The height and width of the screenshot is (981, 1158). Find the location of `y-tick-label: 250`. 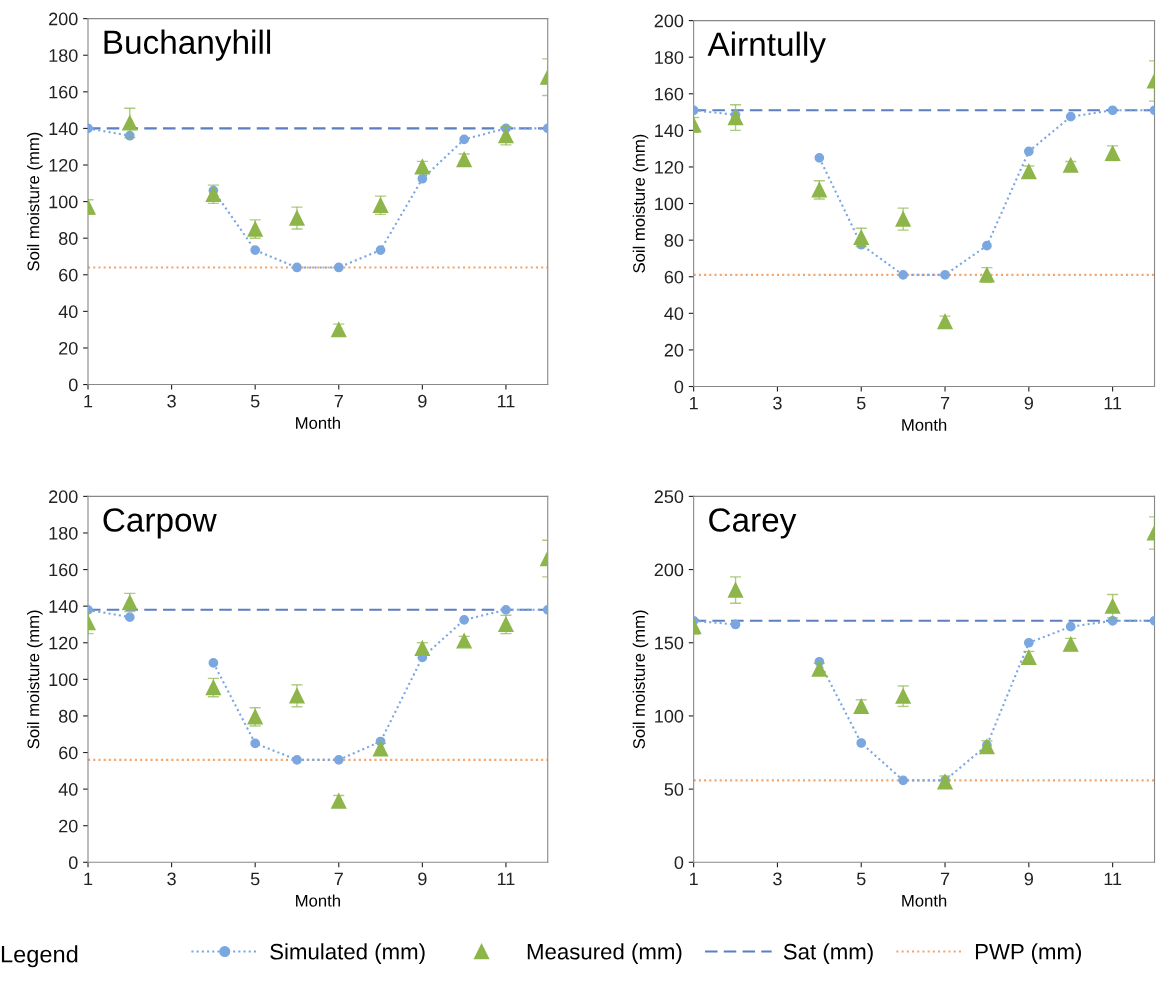

y-tick-label: 250 is located at coordinates (669, 497).